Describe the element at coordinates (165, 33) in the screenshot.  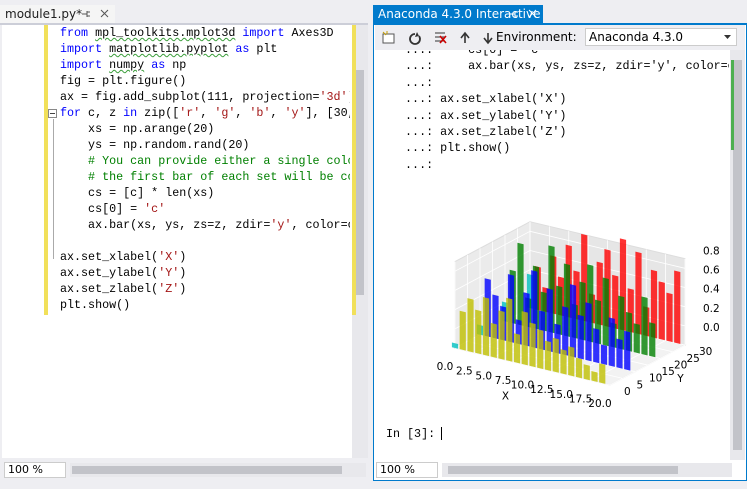
I see `code-token: mpl_toolkits.mplot3d` at that location.